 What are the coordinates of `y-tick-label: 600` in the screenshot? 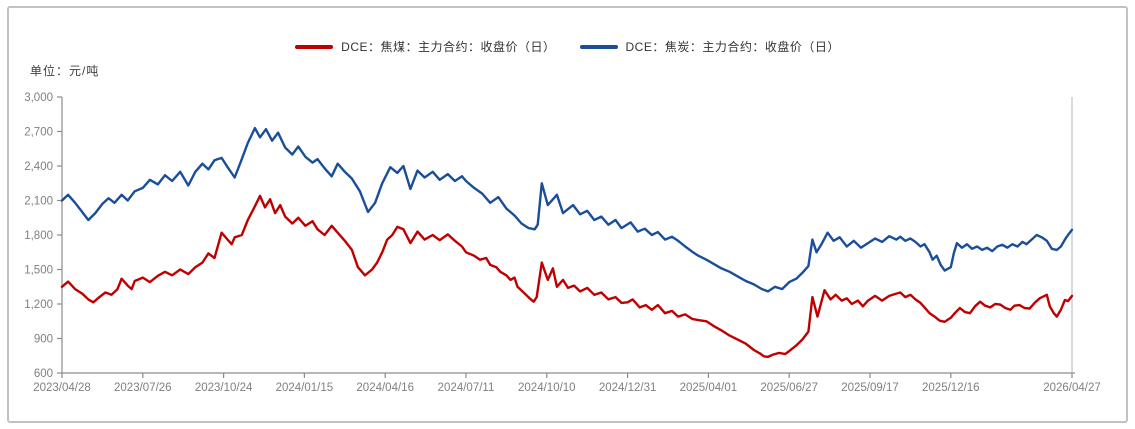 It's located at (43, 374).